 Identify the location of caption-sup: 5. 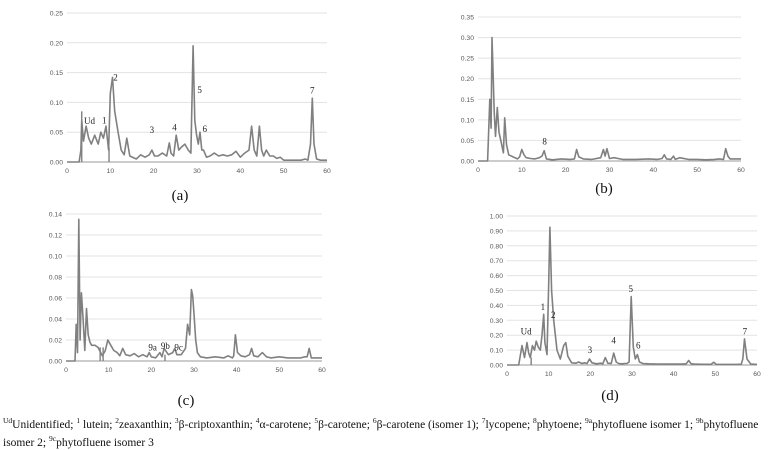
(316, 420).